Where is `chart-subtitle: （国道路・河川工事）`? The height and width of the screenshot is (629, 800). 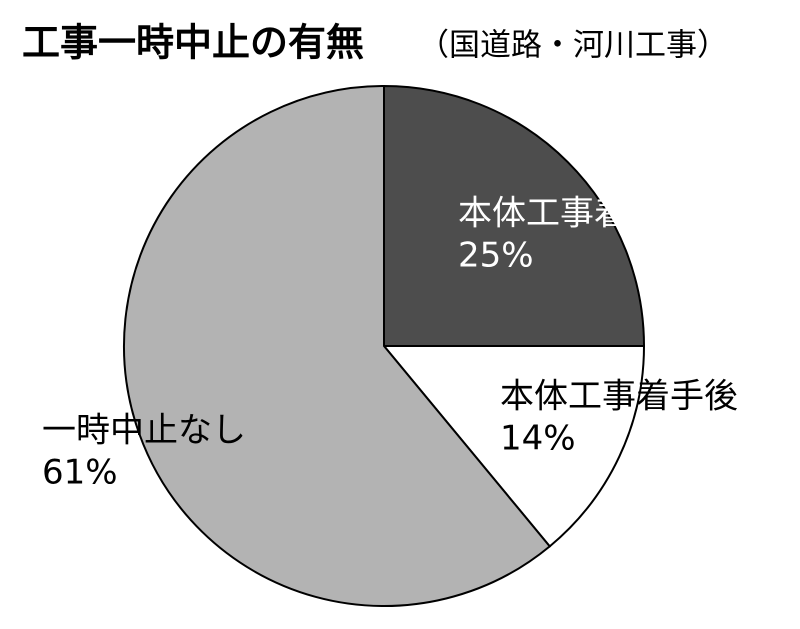
chart-subtitle: （国道路・河川工事） is located at coordinates (573, 46).